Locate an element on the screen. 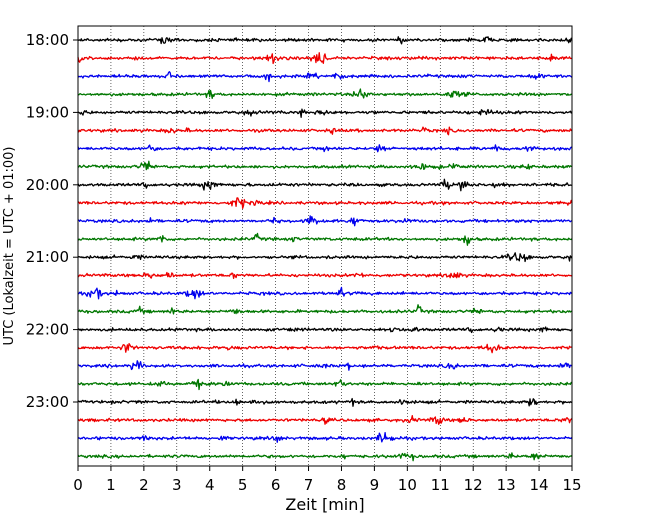  y-tick-label: 23:00 is located at coordinates (47, 402).